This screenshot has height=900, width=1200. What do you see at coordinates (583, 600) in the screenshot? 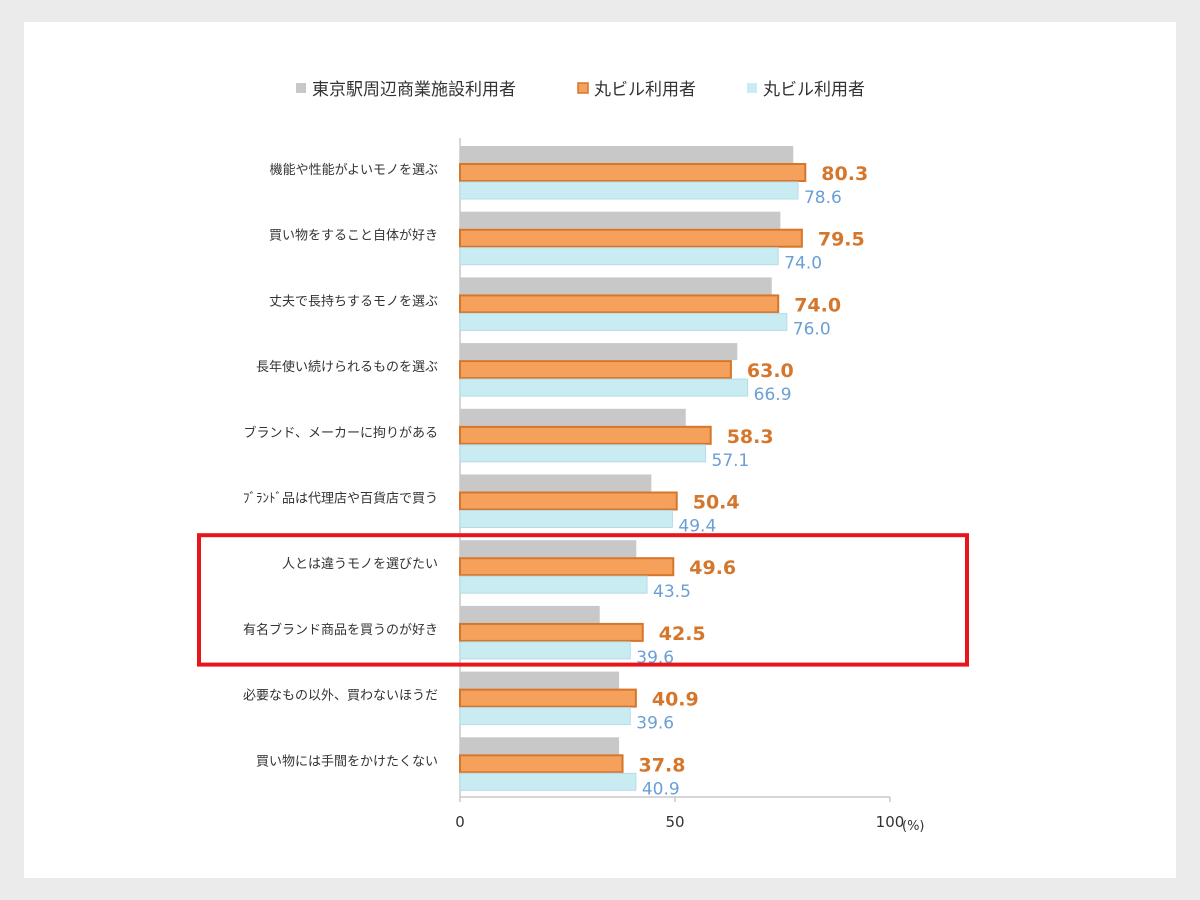
I see `highlight-box` at bounding box center [583, 600].